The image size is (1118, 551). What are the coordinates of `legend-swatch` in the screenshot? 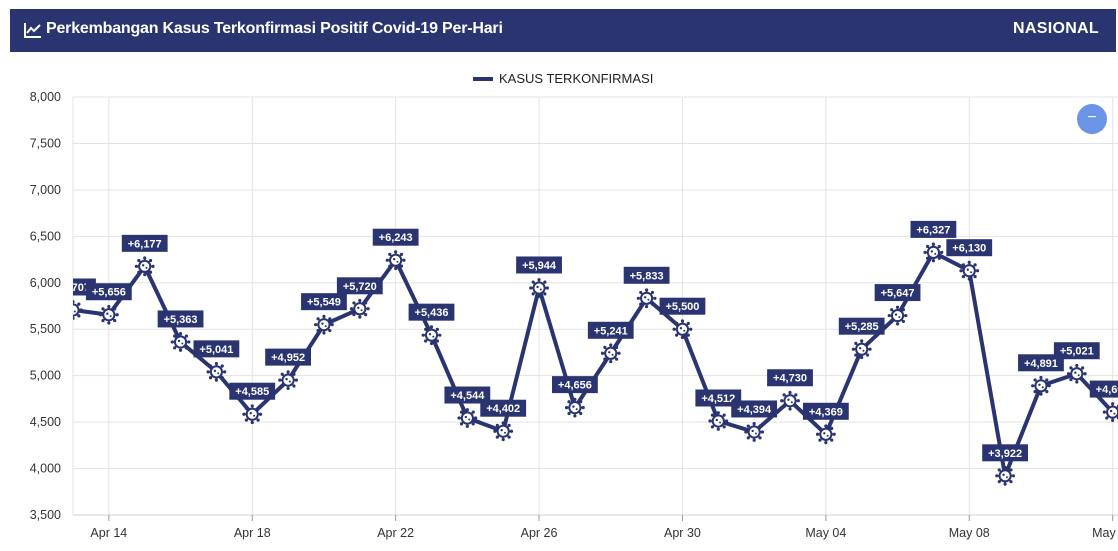 It's located at (483, 78).